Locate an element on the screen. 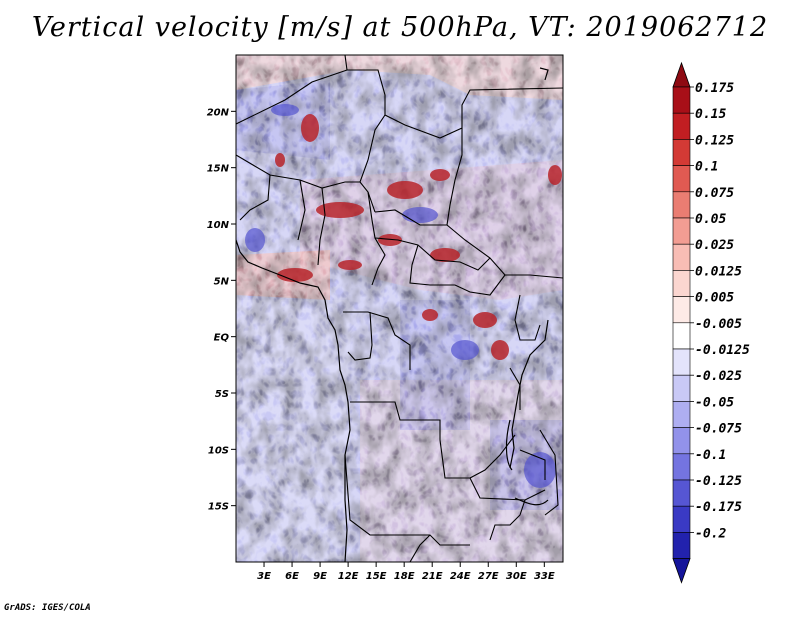 This screenshot has width=800, height=618. colorbar-label: -0.05 is located at coordinates (714, 402).